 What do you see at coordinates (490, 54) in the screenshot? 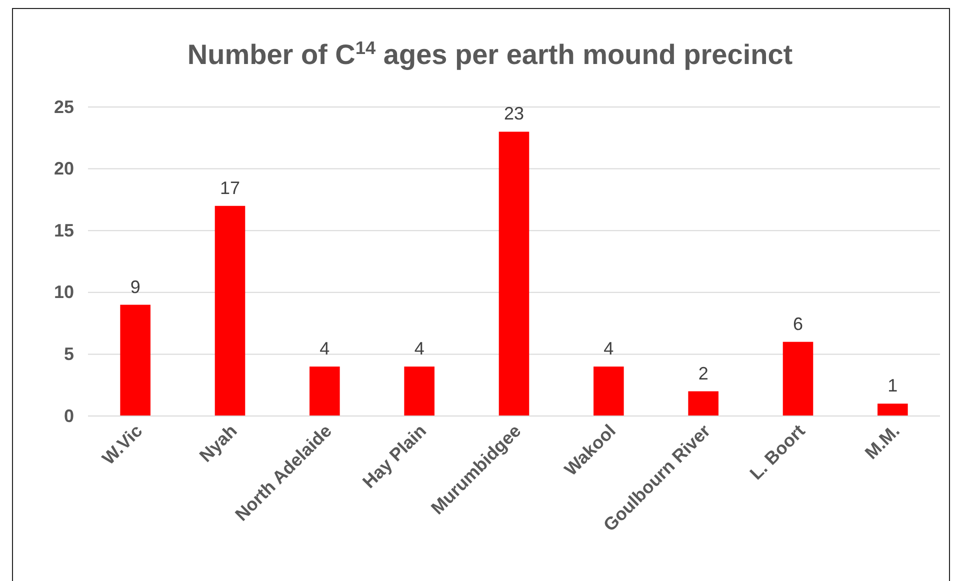
I see `chart-title: Number of C$^{14}$ ages per earth mound precinct` at bounding box center [490, 54].